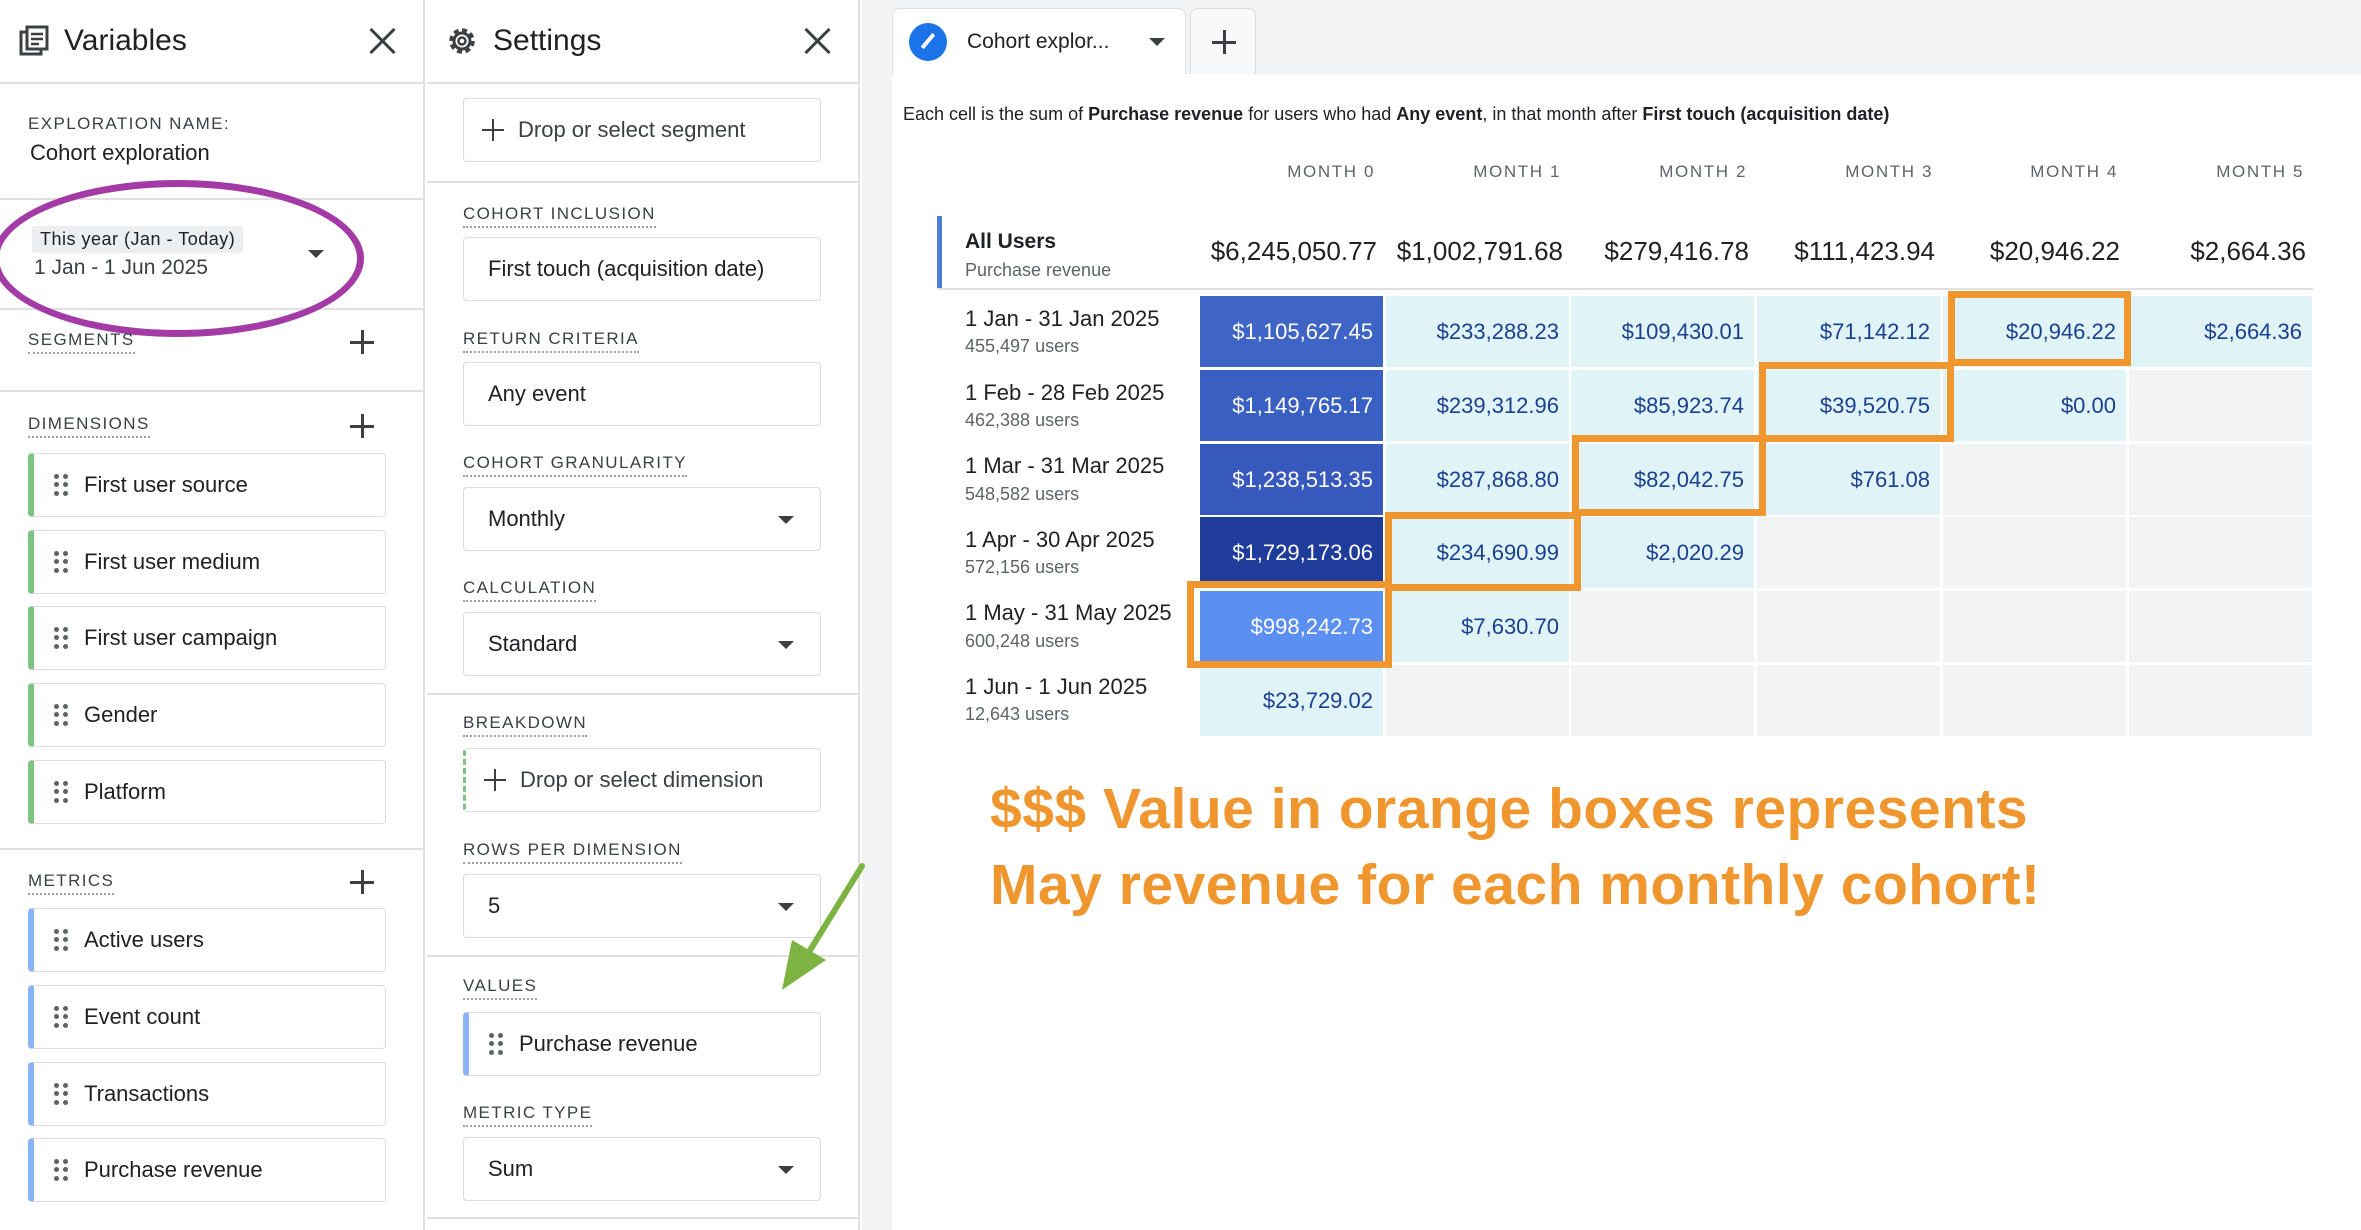 The image size is (2361, 1230). Describe the element at coordinates (1477, 479) in the screenshot. I see `heatmap-cell: $287,868.80` at that location.